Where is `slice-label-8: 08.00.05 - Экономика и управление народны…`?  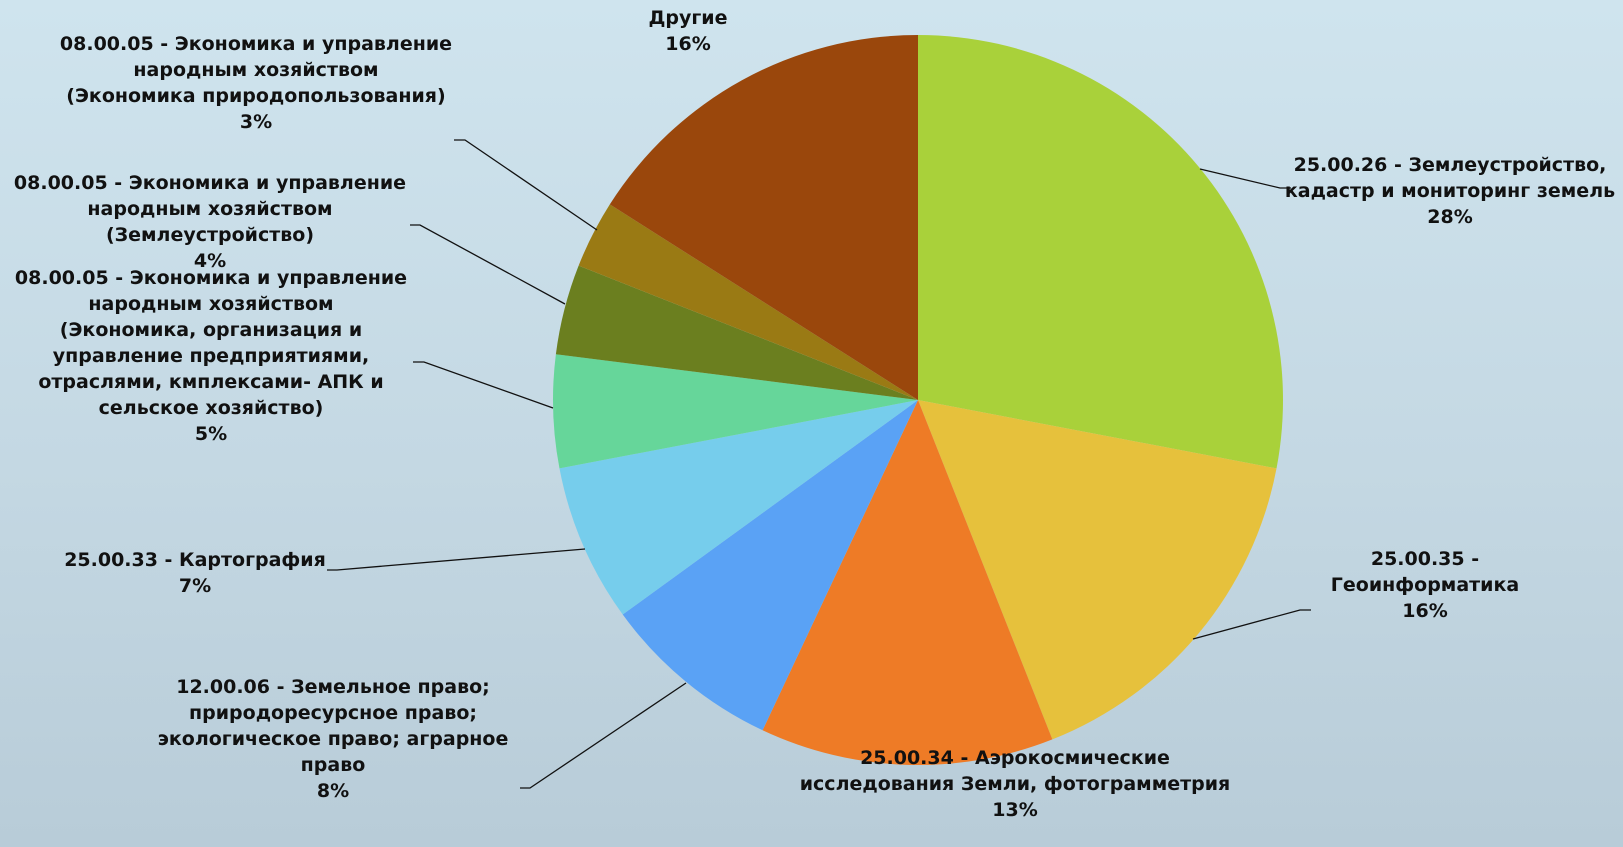 slice-label-8: 08.00.05 - Экономика и управление народны… is located at coordinates (256, 83).